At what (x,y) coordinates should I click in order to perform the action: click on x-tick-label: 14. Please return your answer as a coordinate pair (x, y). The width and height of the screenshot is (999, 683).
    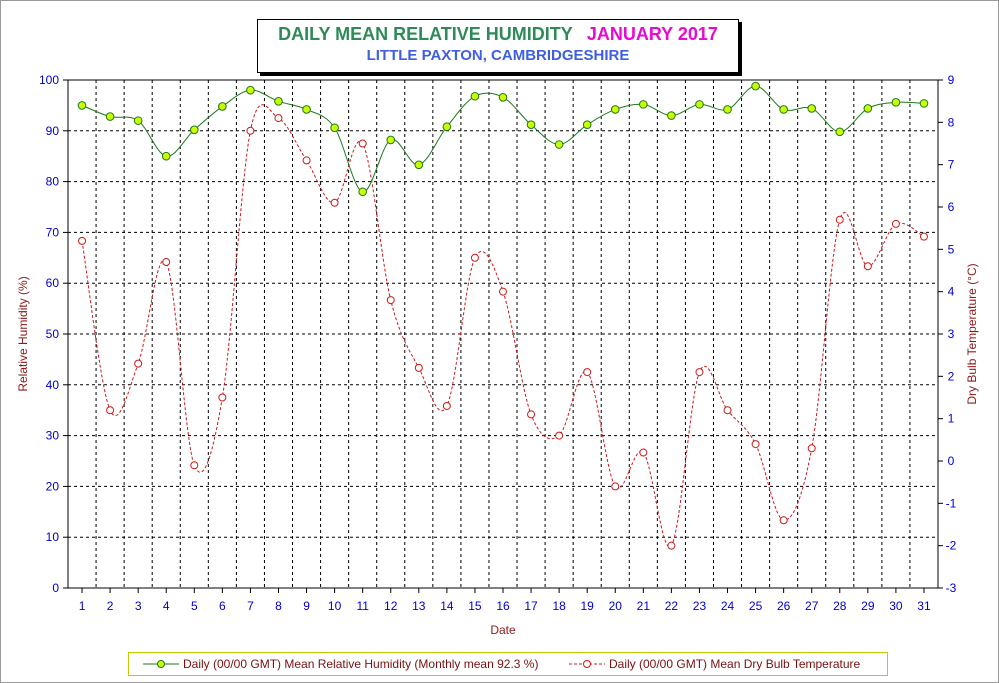
    Looking at the image, I should click on (447, 606).